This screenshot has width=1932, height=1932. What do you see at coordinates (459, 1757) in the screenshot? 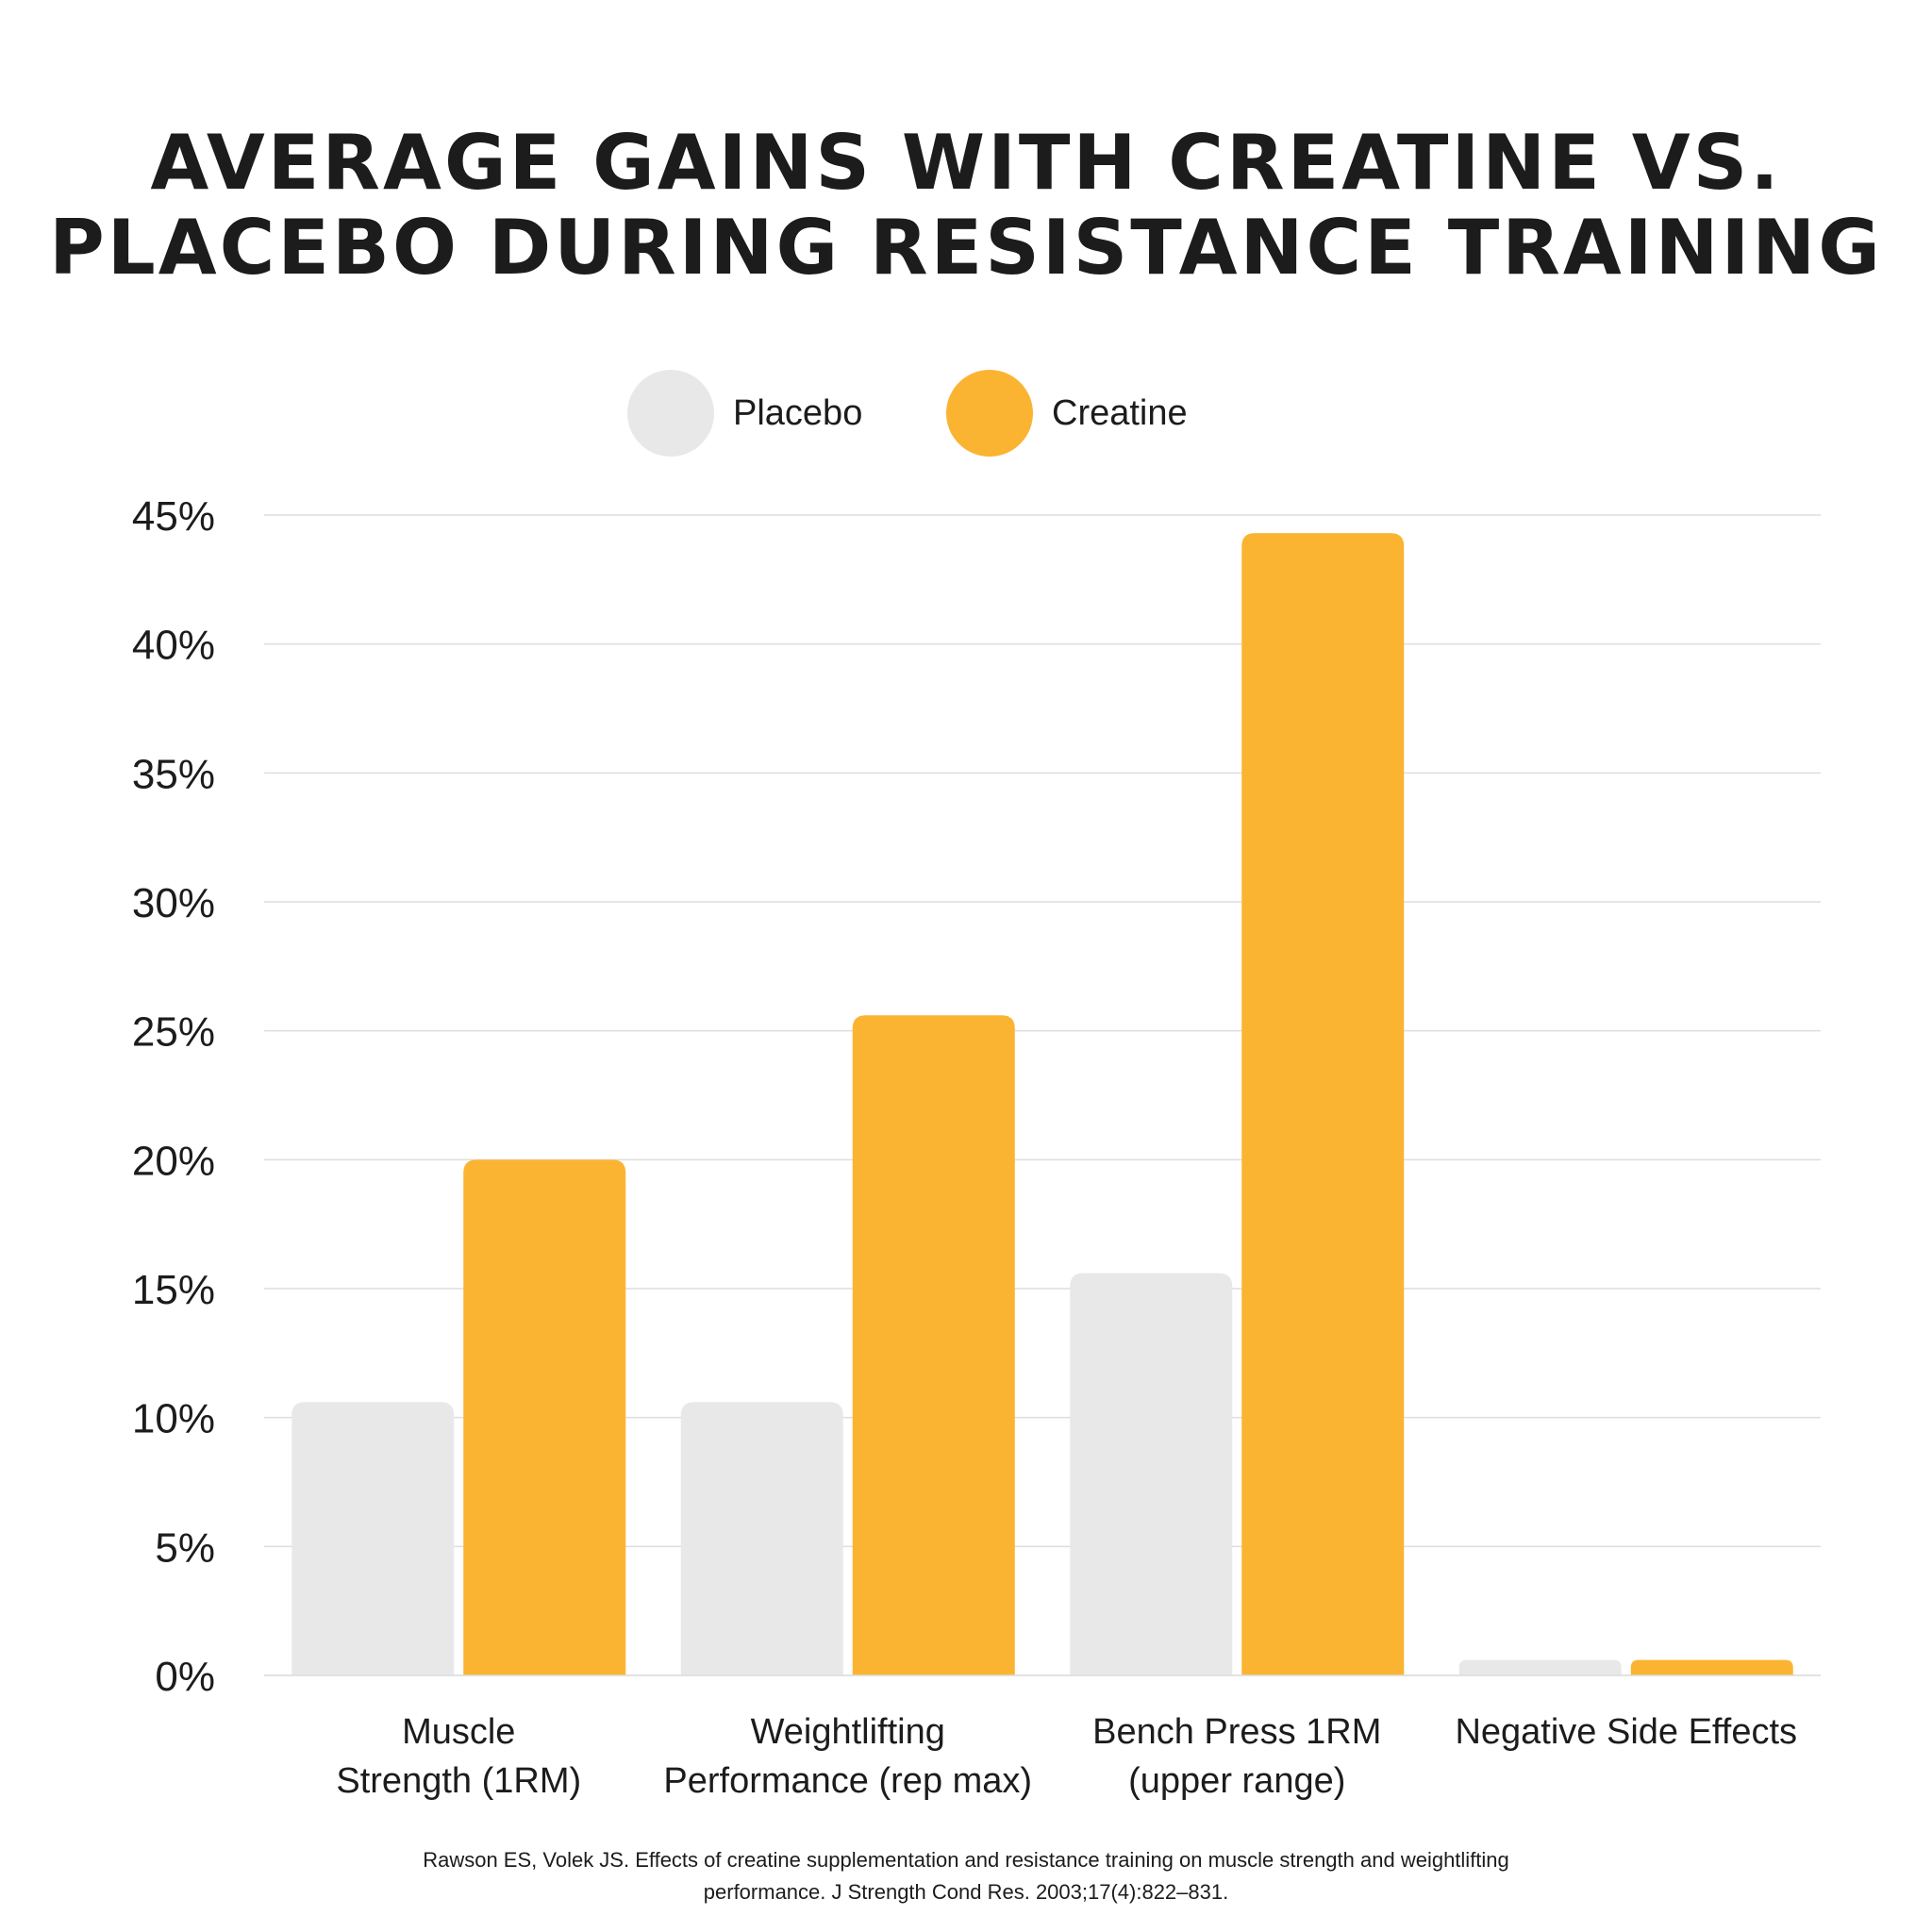
I see `x-category-label: Muscle Strength (1RM)` at bounding box center [459, 1757].